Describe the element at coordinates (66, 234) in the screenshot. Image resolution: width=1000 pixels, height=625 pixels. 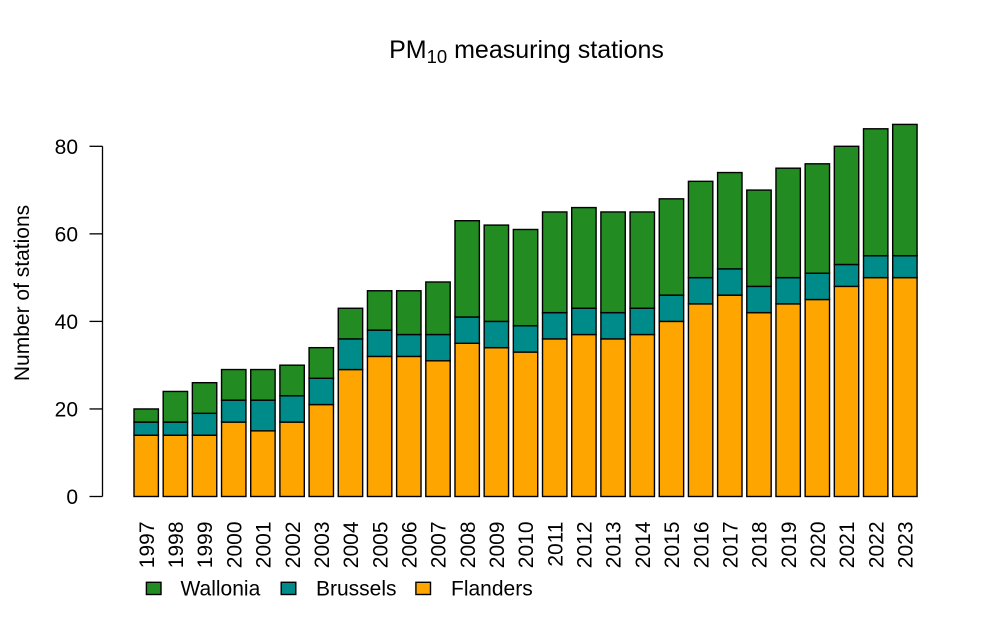
I see `svg-text: 60` at that location.